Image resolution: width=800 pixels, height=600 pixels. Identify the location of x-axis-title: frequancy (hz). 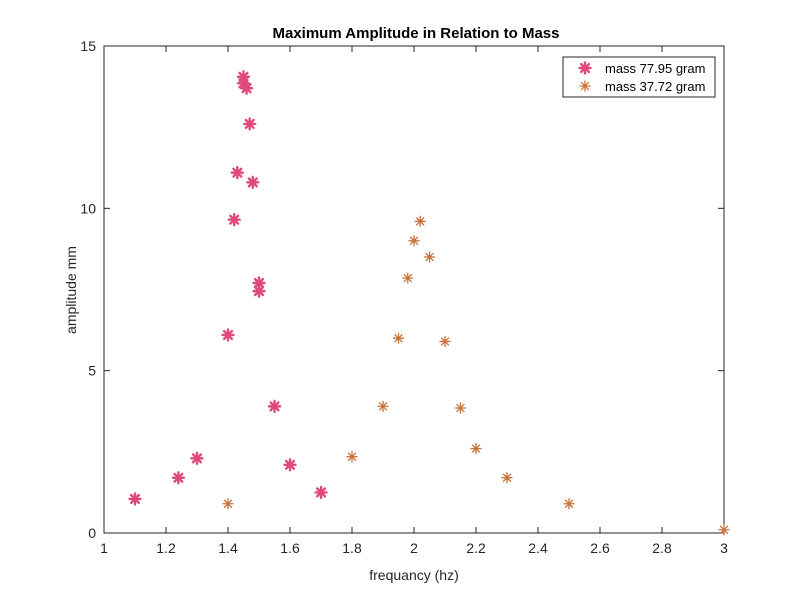
(413, 575).